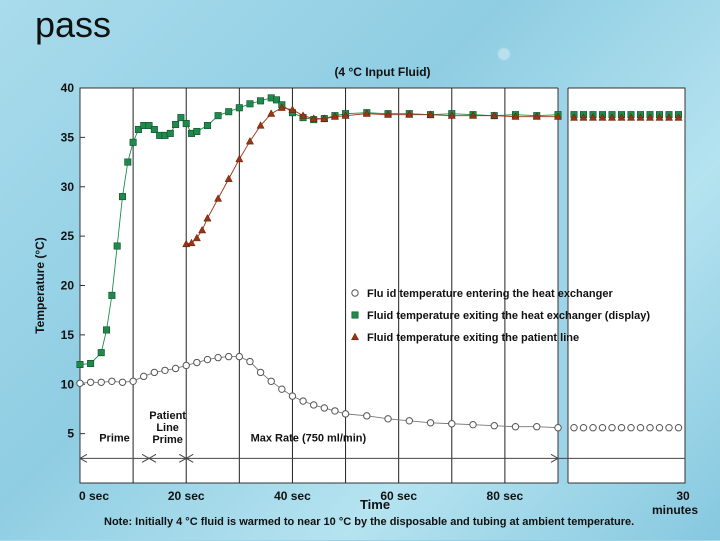 This screenshot has width=720, height=541. Describe the element at coordinates (114, 439) in the screenshot. I see `phase-label: Prime` at that location.